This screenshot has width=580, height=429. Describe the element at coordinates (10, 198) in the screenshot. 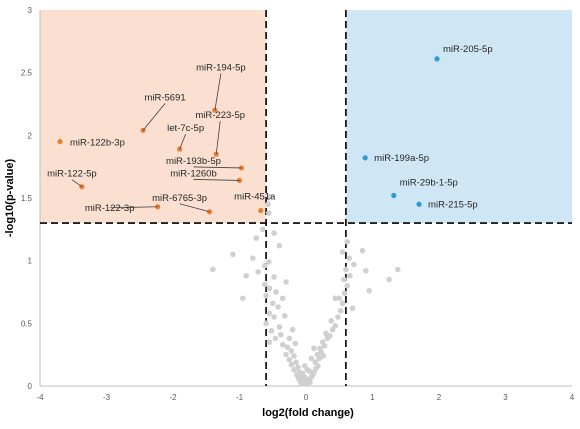

I see `y-axis-title: -log10(p-value)` at that location.